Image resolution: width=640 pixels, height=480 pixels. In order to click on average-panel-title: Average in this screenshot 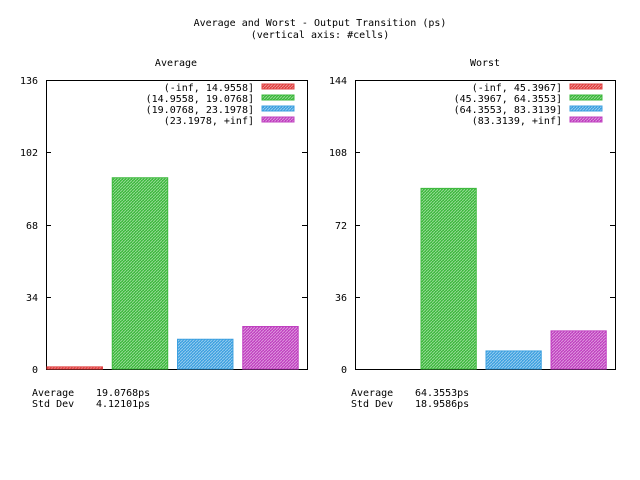, I will do `click(176, 63)`.